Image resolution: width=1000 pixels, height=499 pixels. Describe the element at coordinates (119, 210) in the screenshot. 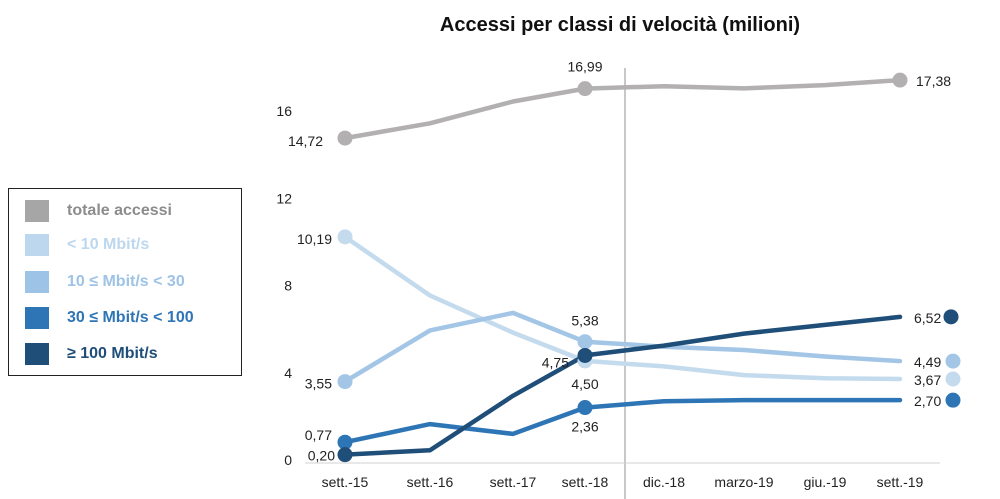

I see `legend-label: totale accessi` at that location.